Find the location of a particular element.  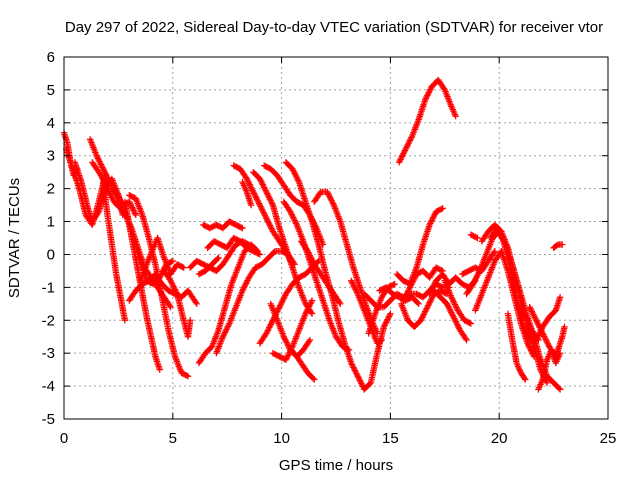

y-tick-label: -2 is located at coordinates (48, 320).